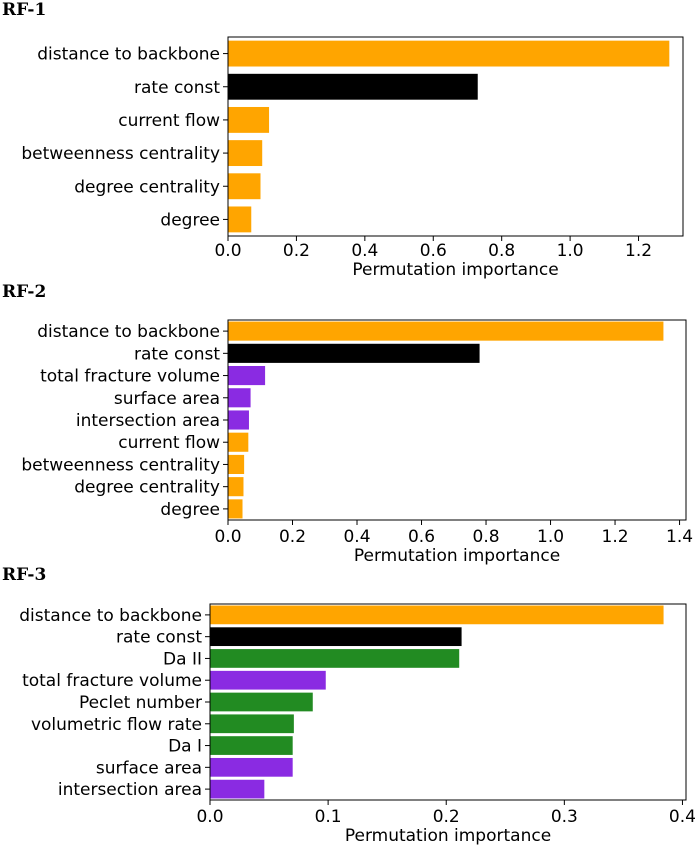 Image resolution: width=699 pixels, height=854 pixels. I want to click on x-tick-label: 0.3, so click(564, 817).